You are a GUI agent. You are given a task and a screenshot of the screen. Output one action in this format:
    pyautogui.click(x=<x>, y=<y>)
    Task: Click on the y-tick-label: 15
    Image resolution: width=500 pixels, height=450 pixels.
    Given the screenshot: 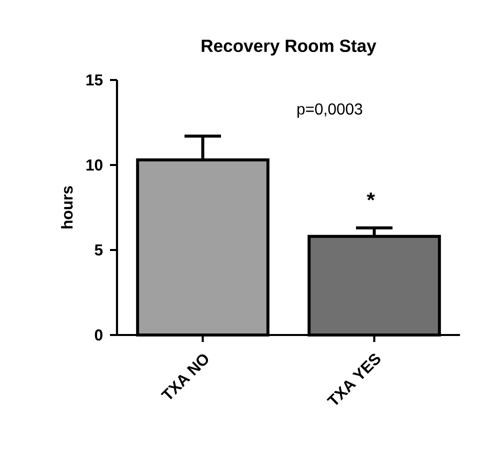 What is the action you would take?
    pyautogui.click(x=94, y=80)
    